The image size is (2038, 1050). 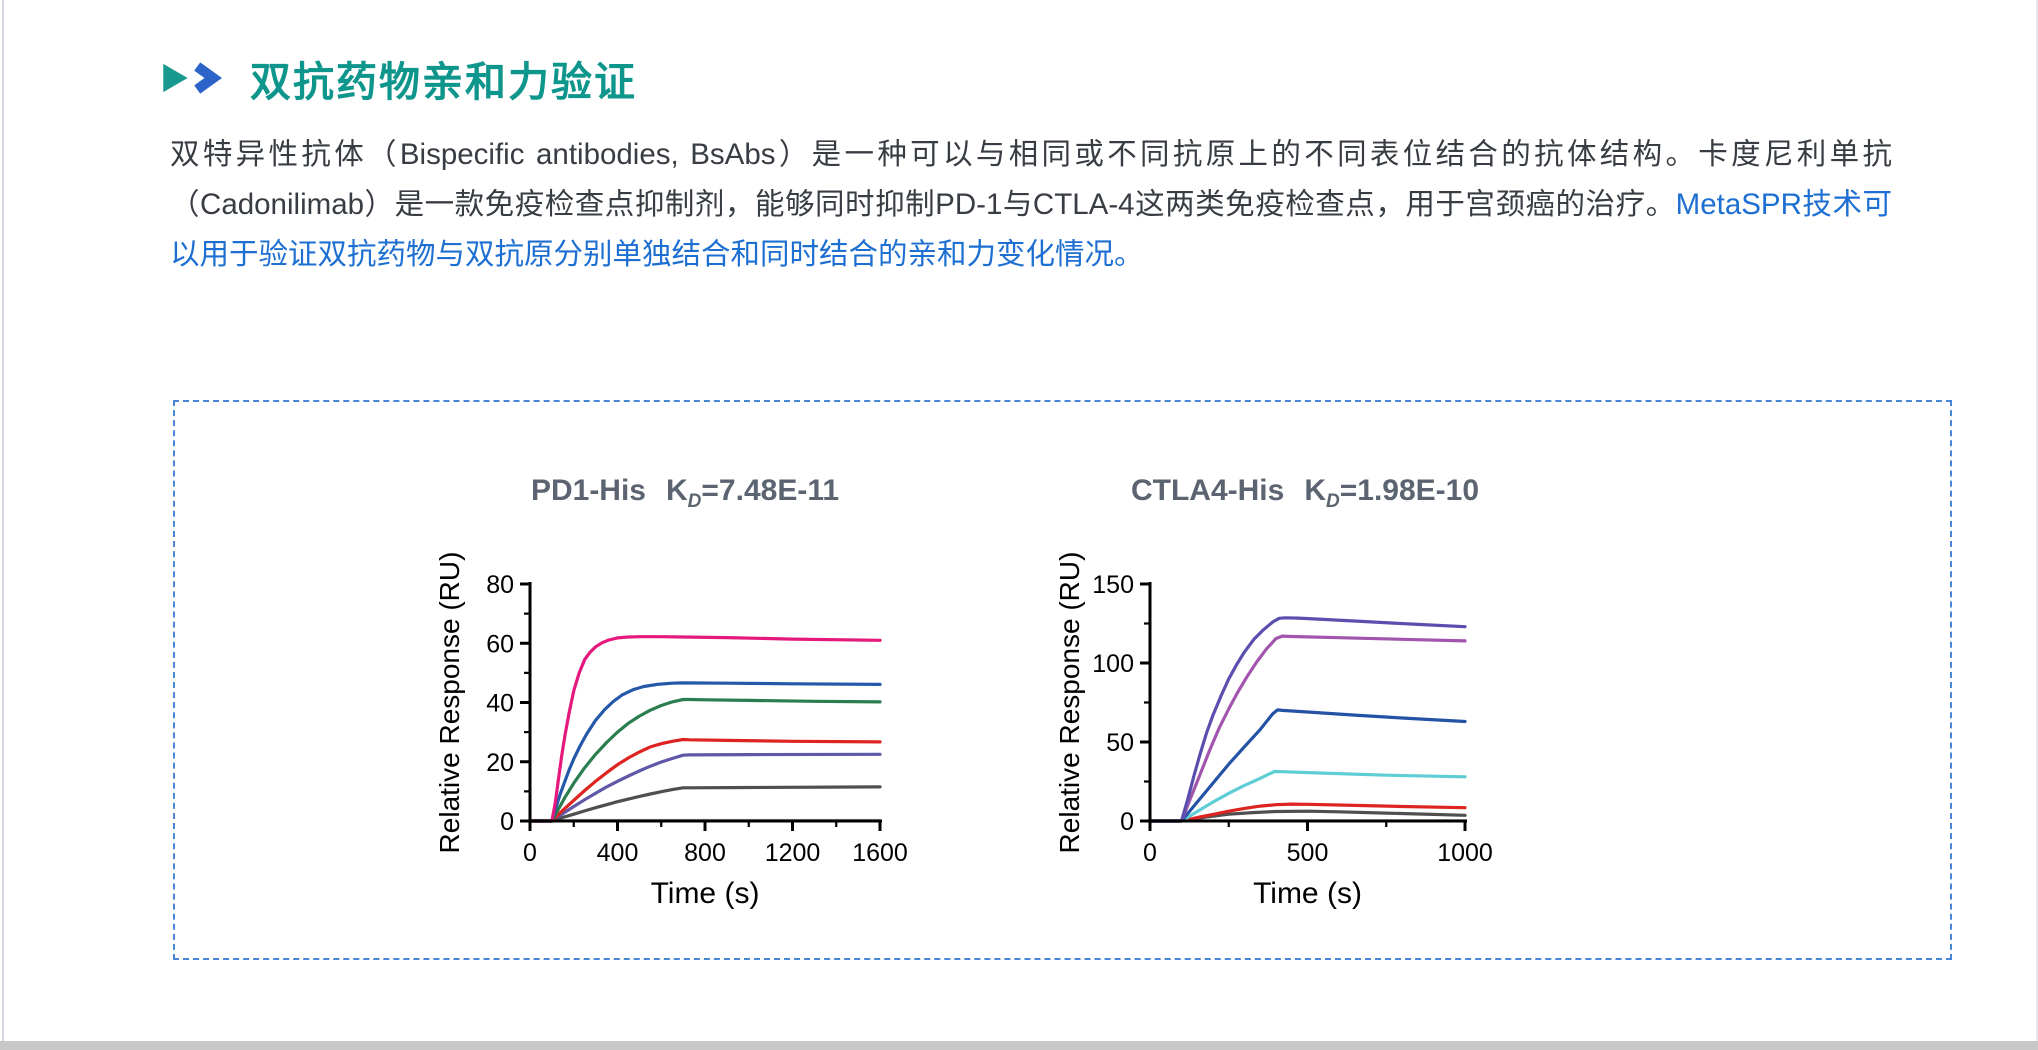 What do you see at coordinates (208, 78) in the screenshot?
I see `chevron-arrow` at bounding box center [208, 78].